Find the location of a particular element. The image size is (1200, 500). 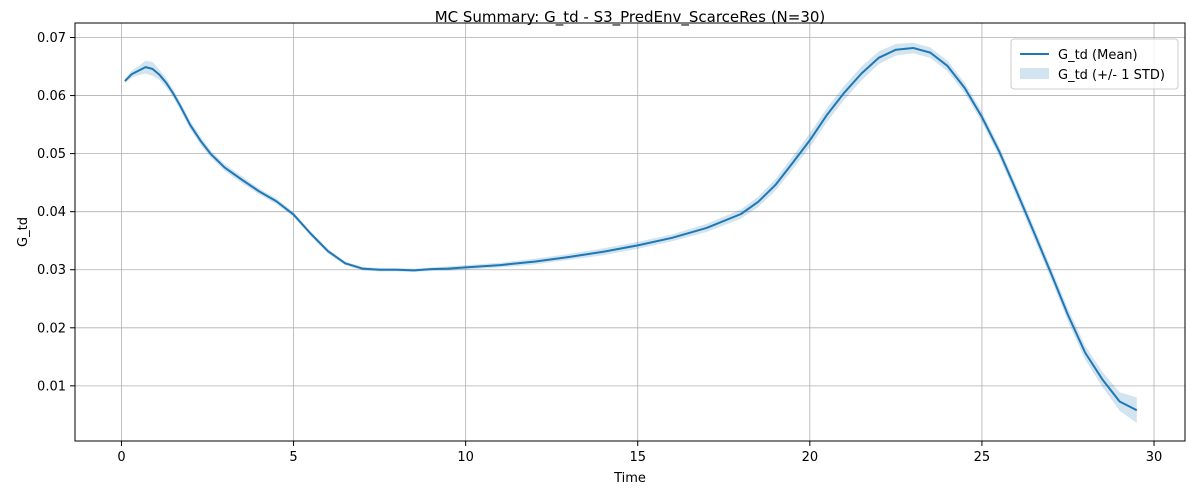

y-tick-label: 0.05 is located at coordinates (51, 154).